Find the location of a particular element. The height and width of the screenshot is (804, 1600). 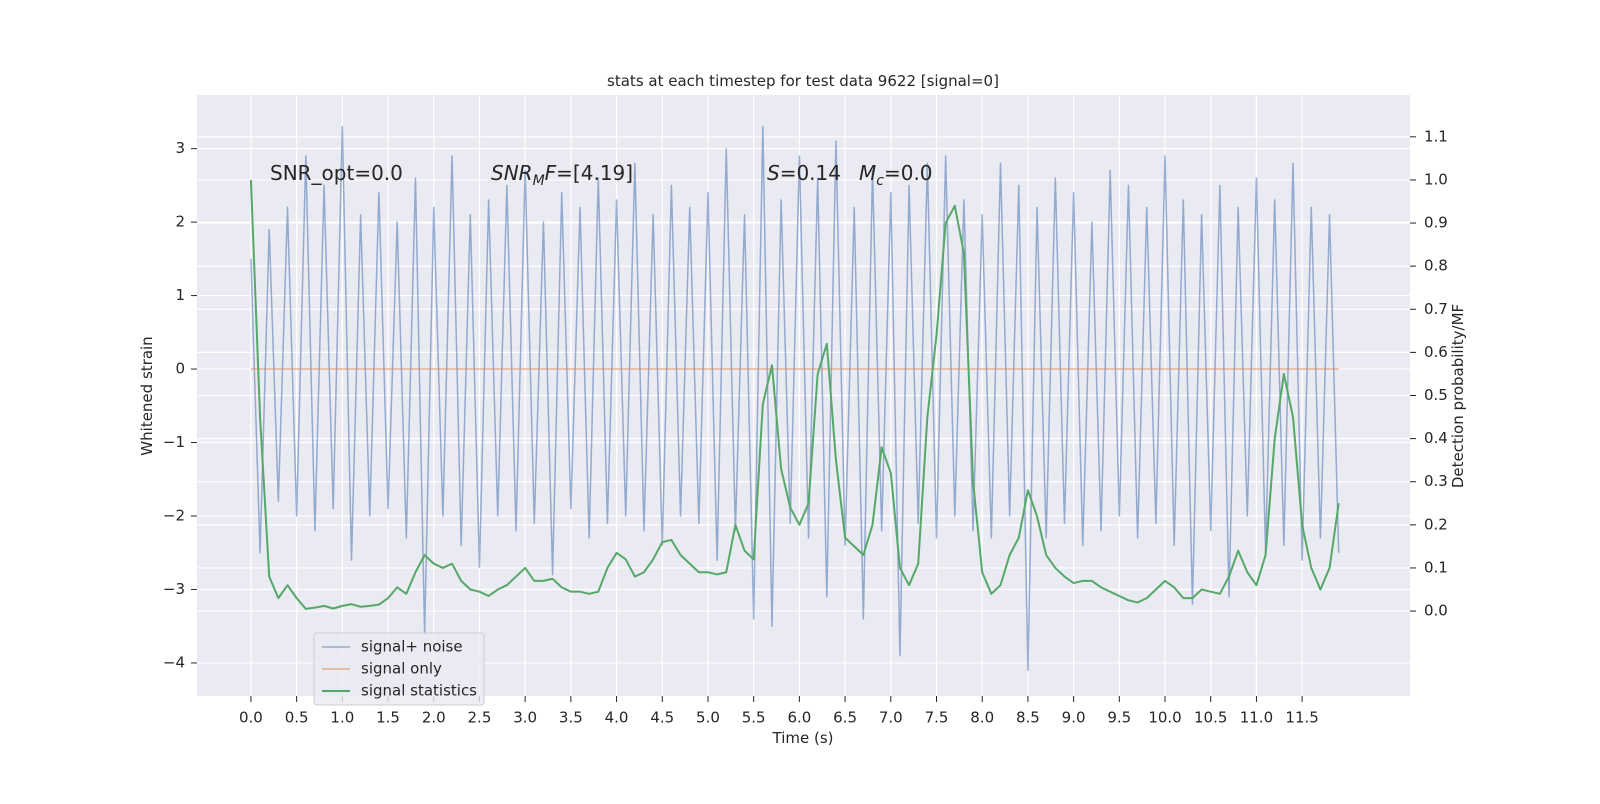

y-tick-label: −3 is located at coordinates (174, 589).